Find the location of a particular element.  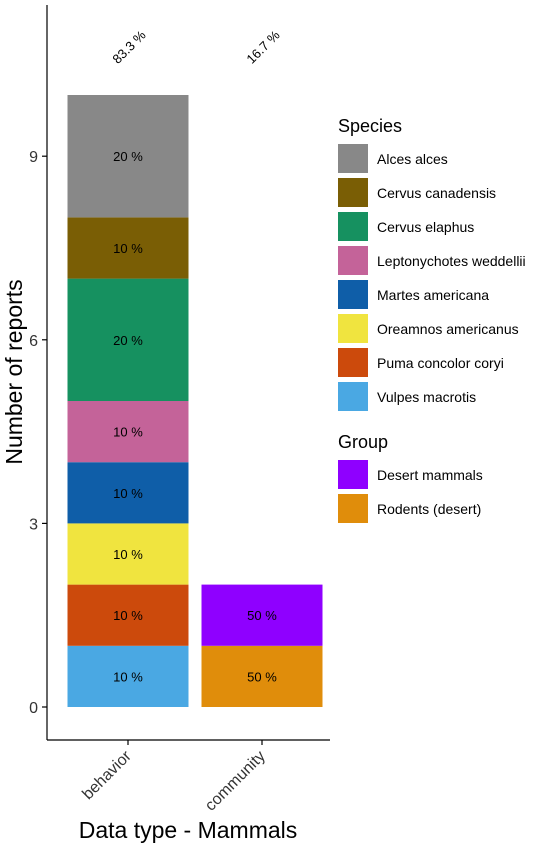

legend-entry-label: Desert mammals is located at coordinates (430, 475).